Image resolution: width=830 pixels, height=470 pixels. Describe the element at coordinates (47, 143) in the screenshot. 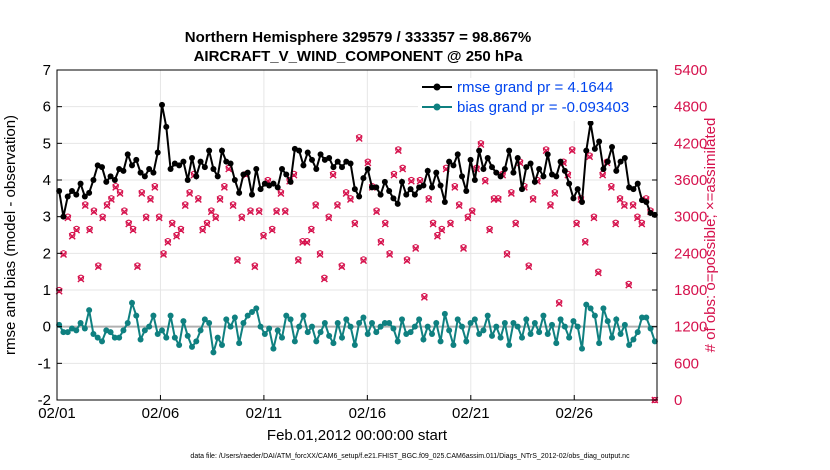

I see `y-tick-label: 5` at that location.